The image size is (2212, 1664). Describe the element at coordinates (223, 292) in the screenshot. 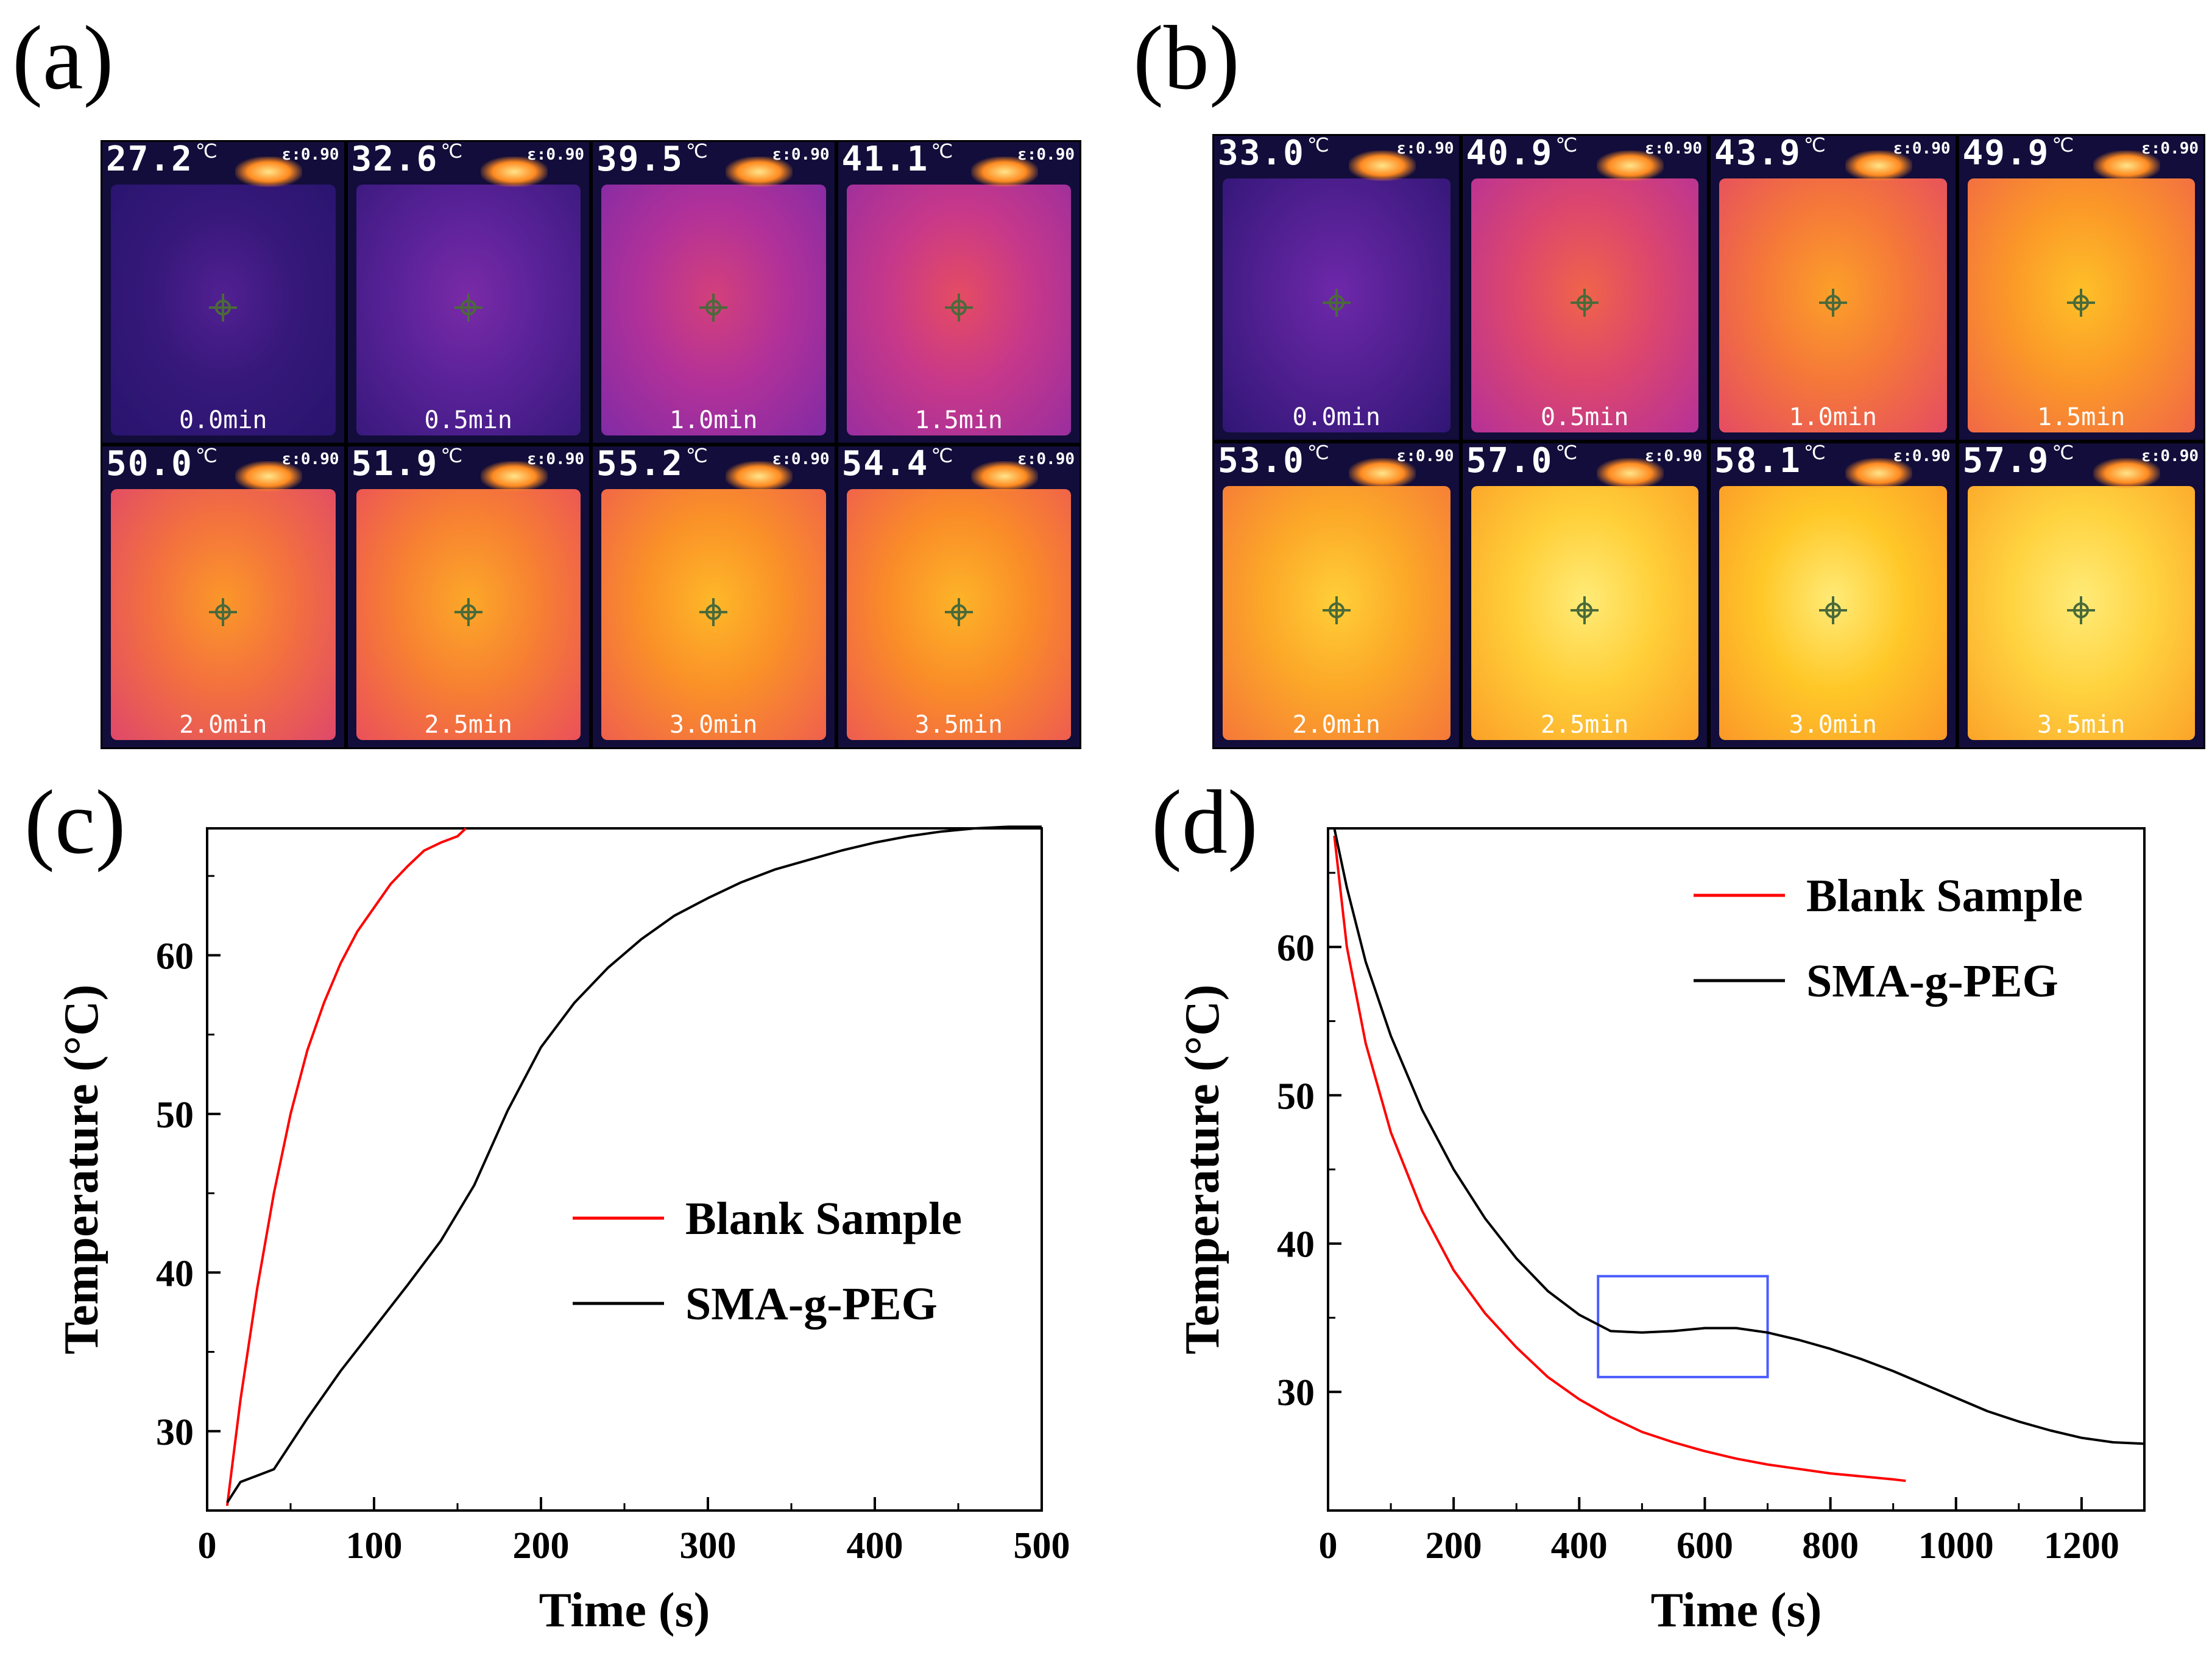

I see `thermal-image-tile: 27.2 ℃ ε:0.90 0.0min` at that location.